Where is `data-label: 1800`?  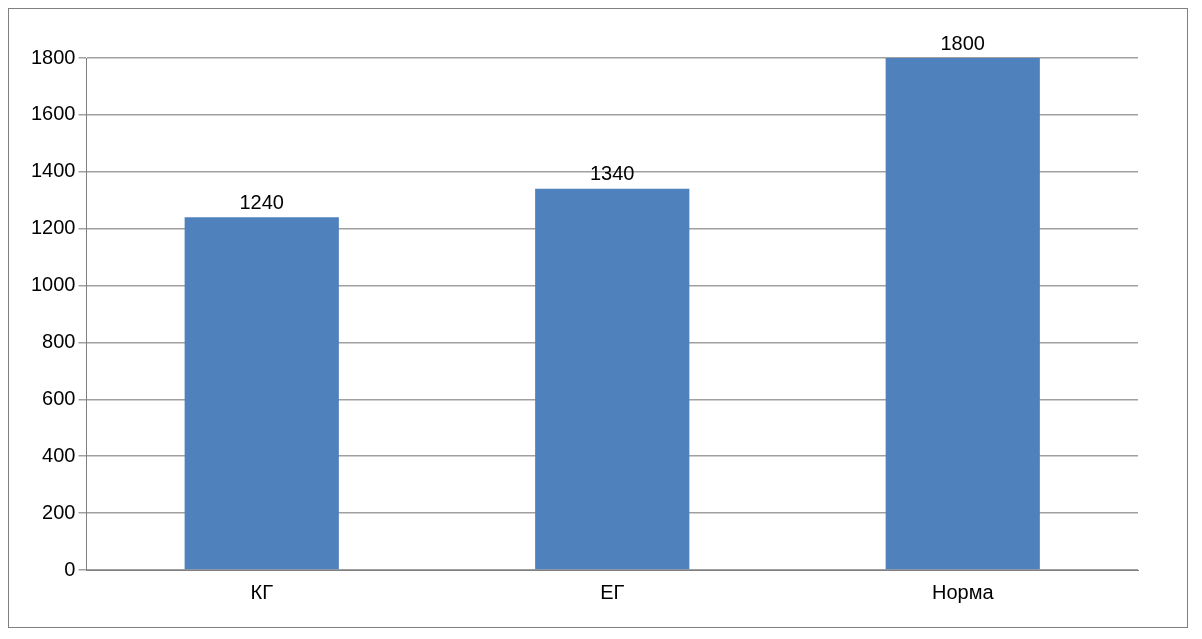 data-label: 1800 is located at coordinates (962, 42).